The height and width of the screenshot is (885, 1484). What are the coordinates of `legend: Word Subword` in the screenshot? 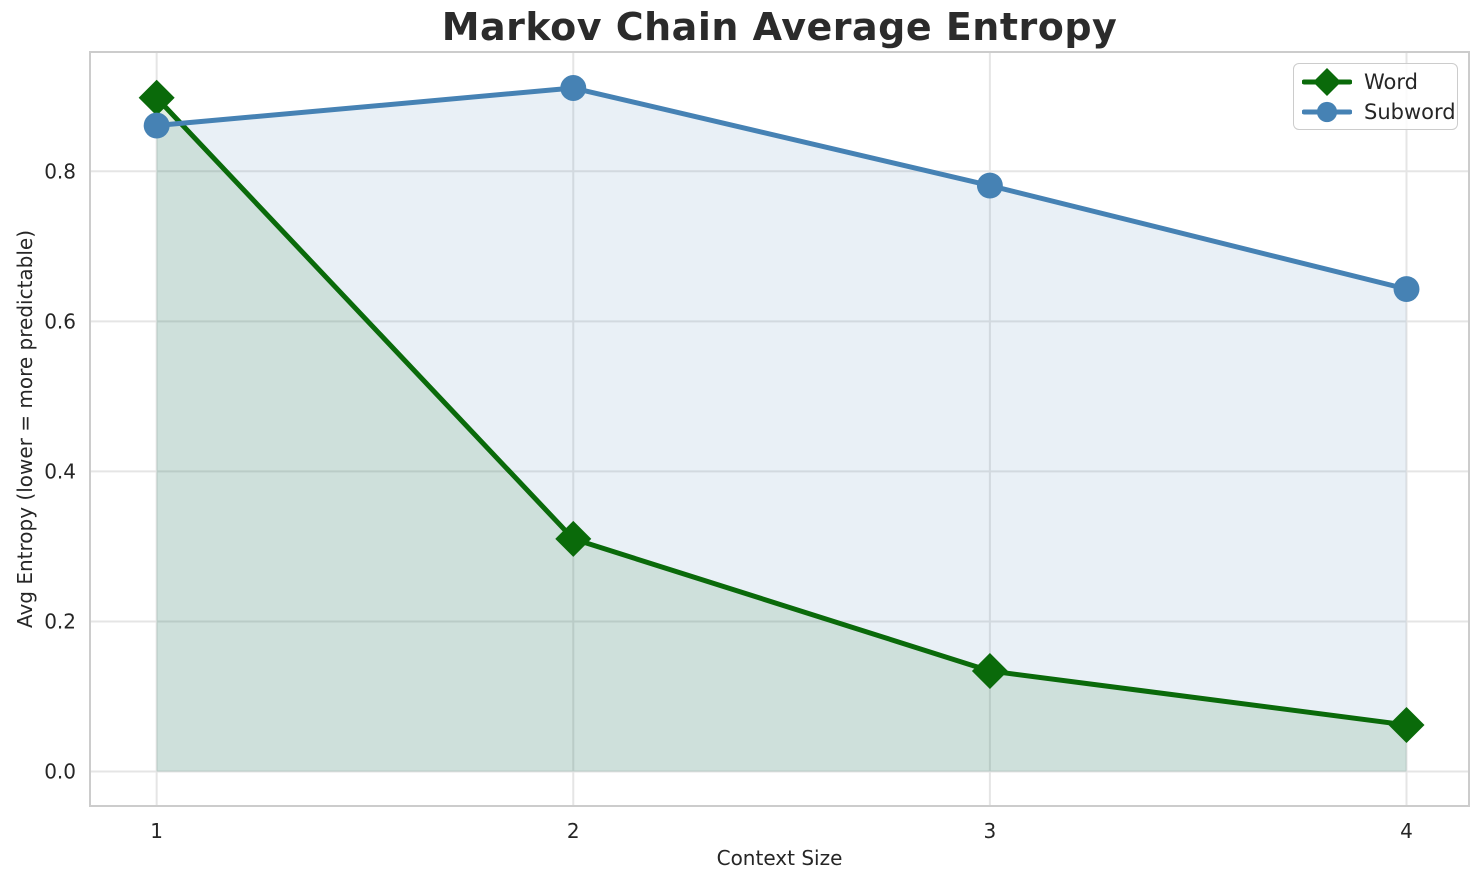 It's located at (1375, 96).